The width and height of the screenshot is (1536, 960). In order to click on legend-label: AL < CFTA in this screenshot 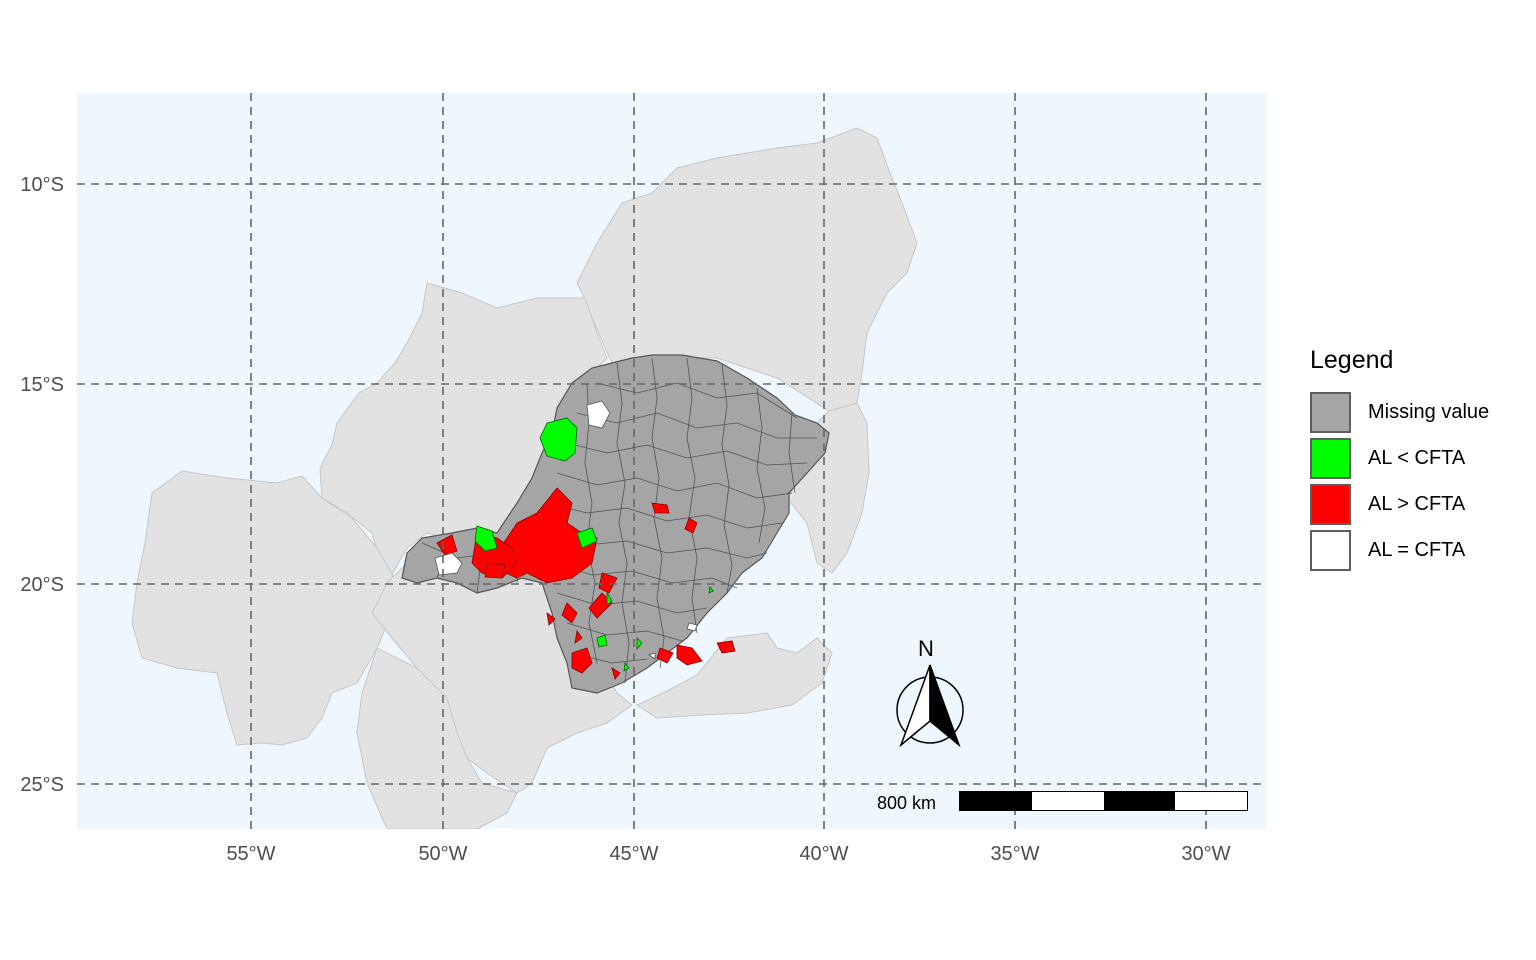, I will do `click(1417, 457)`.